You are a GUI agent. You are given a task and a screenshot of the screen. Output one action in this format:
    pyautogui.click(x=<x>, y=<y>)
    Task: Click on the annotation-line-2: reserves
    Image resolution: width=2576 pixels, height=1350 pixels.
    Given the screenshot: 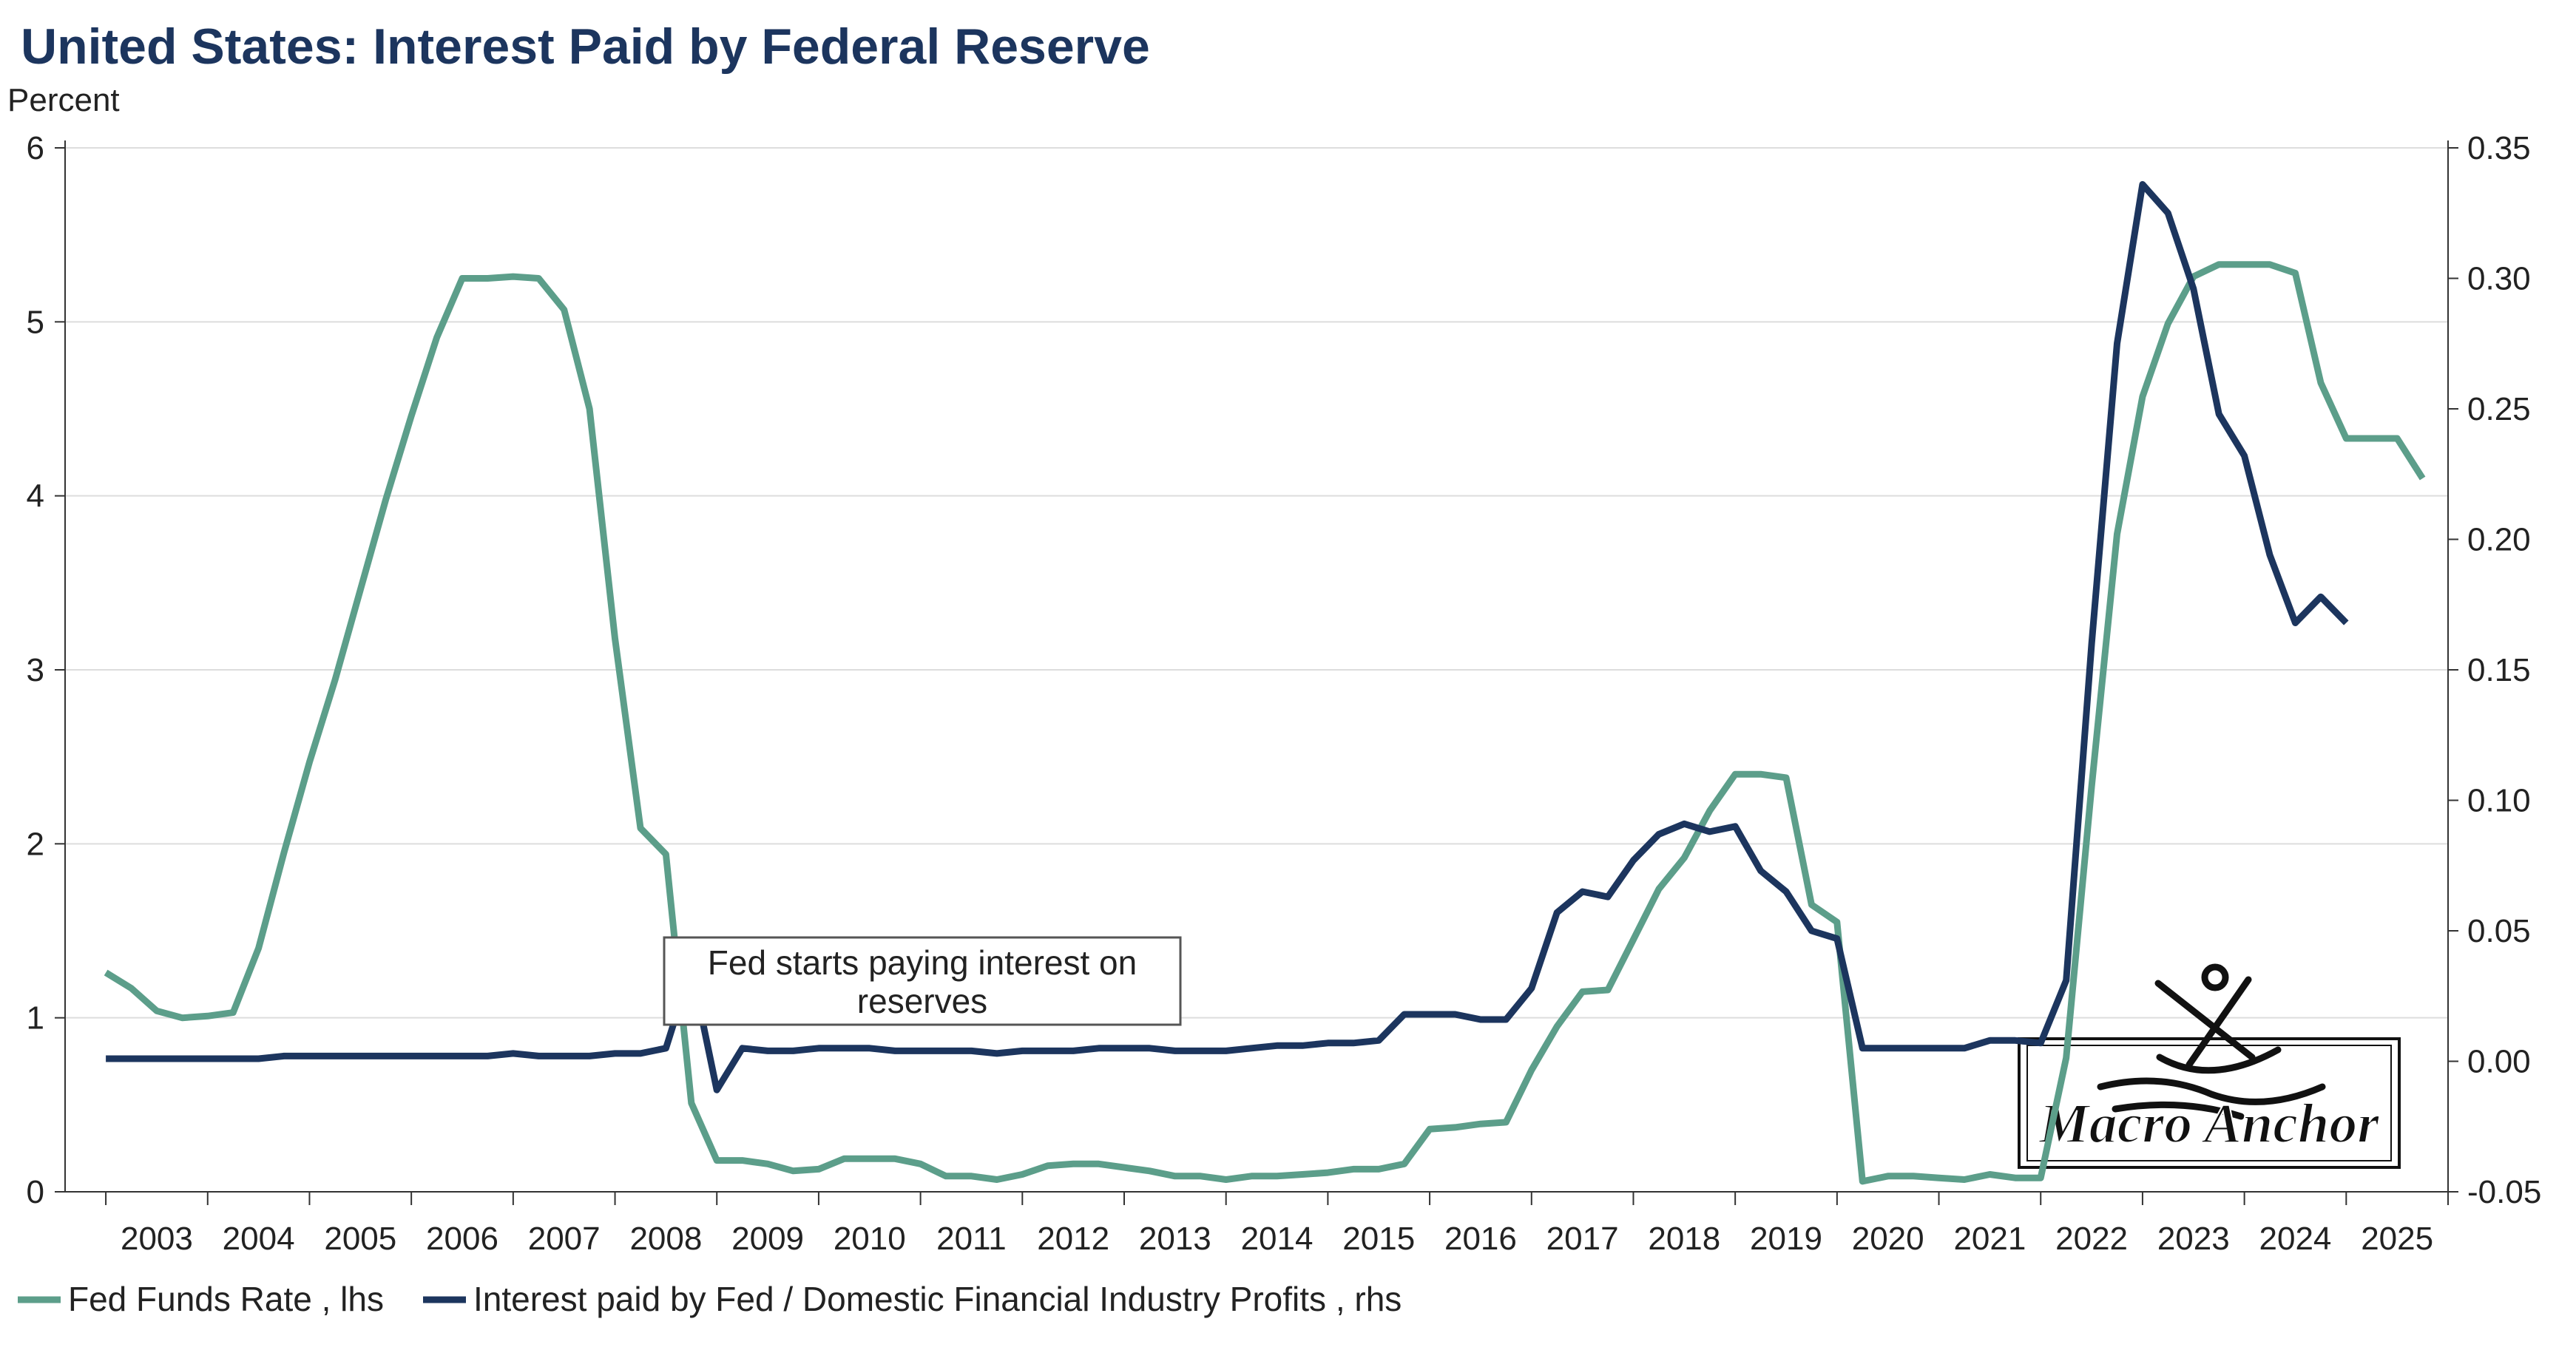 What is the action you would take?
    pyautogui.click(x=922, y=1001)
    